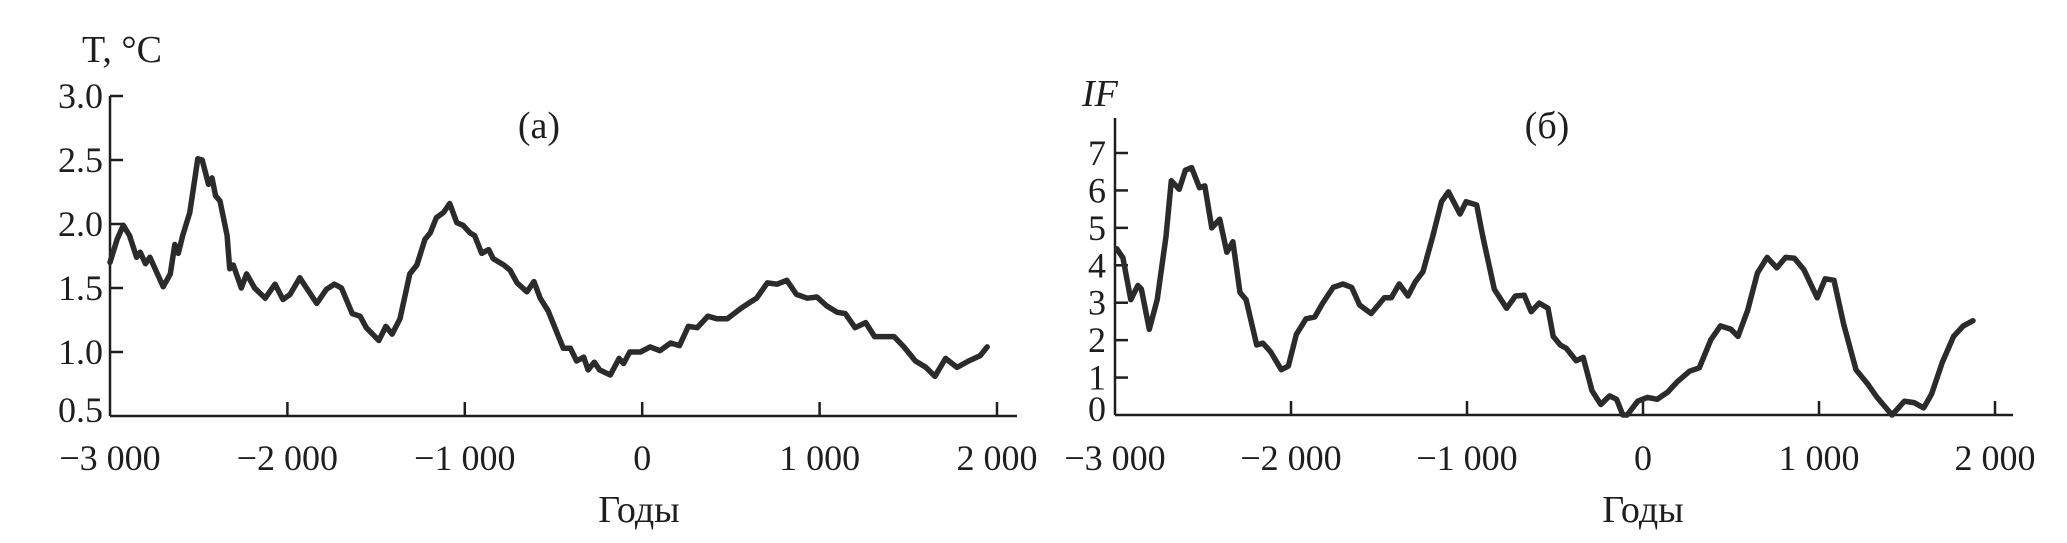 This screenshot has width=2067, height=543. I want to click on y-tick-label: 1.5, so click(80, 288).